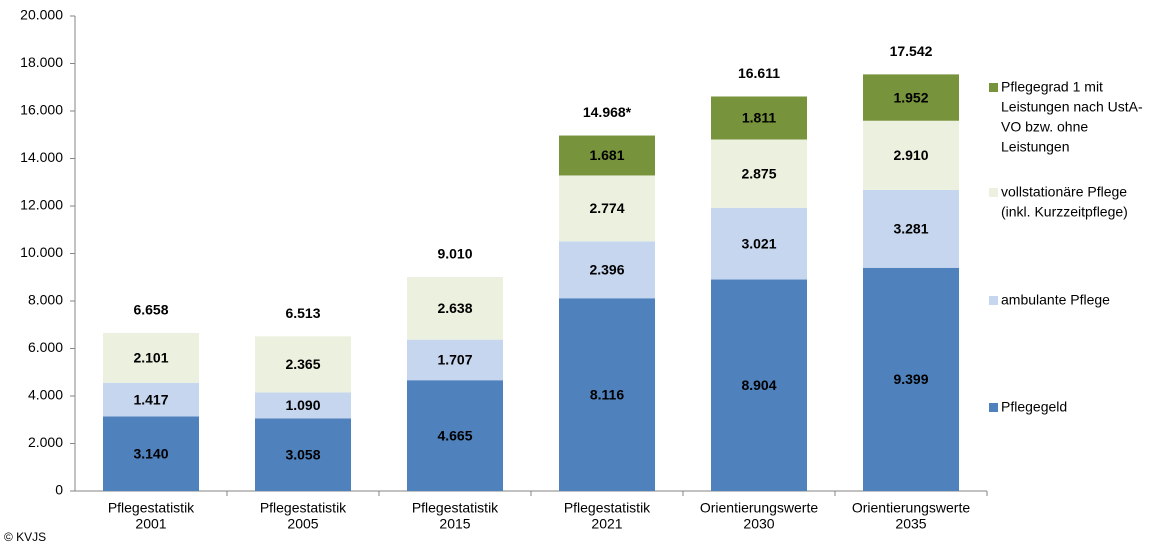  What do you see at coordinates (45, 395) in the screenshot?
I see `y-tick-label: 4.000` at bounding box center [45, 395].